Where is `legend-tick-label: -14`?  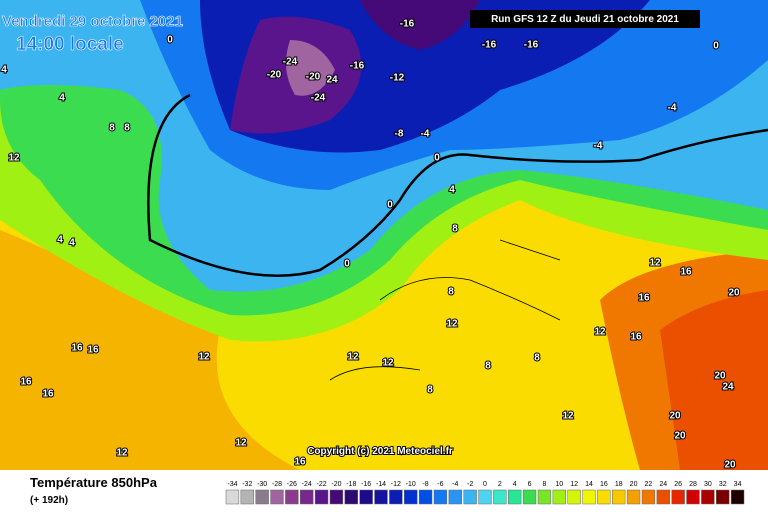
legend-tick-label: -14 is located at coordinates (381, 484).